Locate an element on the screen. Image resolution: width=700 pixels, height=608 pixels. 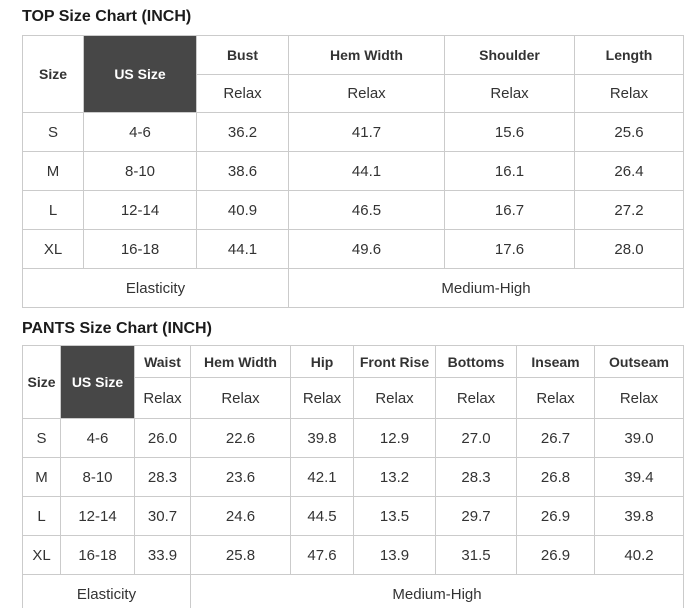
pants-header-cell-hip: Hip is located at coordinates (322, 361).